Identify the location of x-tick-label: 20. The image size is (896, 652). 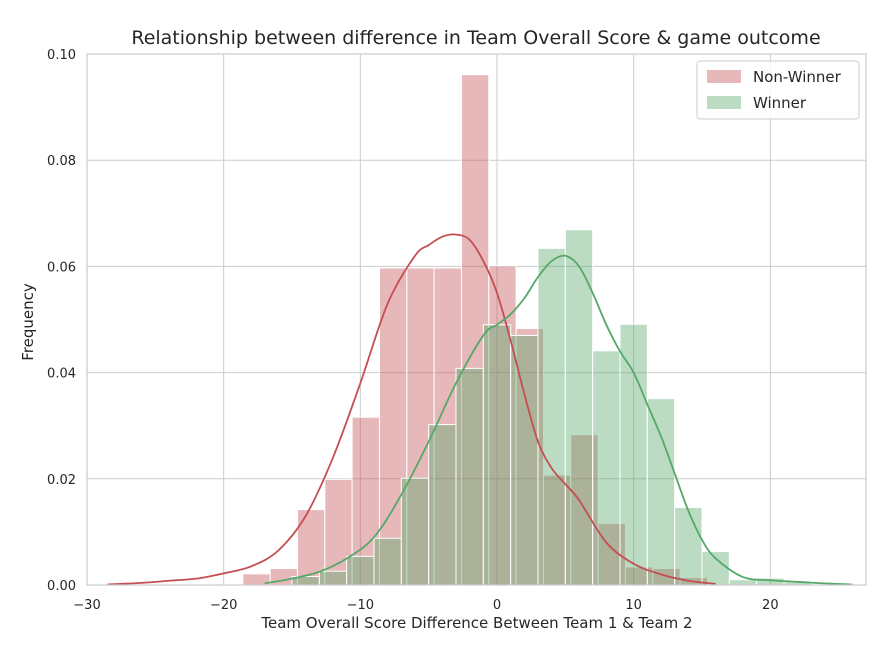
(770, 605).